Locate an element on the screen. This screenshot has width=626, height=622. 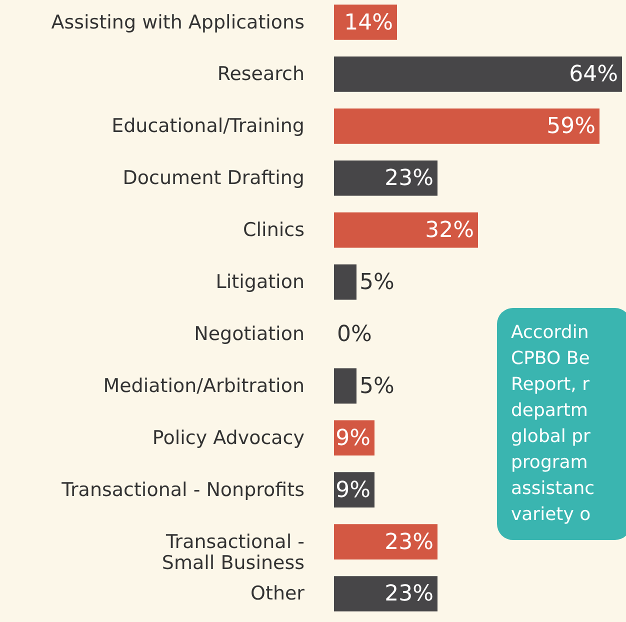
y-tick-label: Other is located at coordinates (277, 593).